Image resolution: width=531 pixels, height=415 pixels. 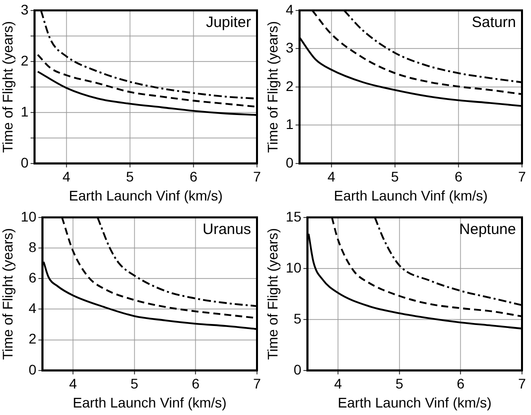 What do you see at coordinates (226, 229) in the screenshot?
I see `annotation: Uranus` at bounding box center [226, 229].